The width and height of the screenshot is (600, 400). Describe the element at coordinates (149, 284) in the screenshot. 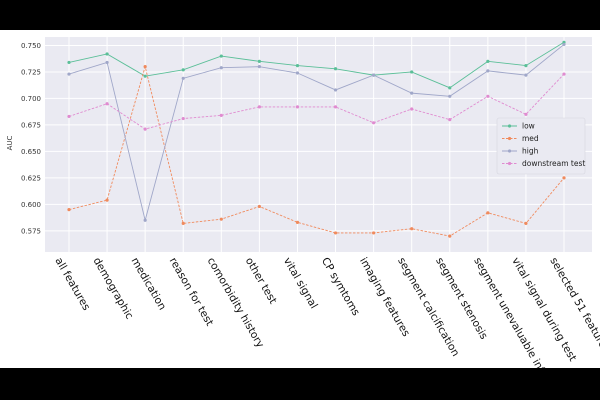

I see `x-tick-label: medication` at that location.